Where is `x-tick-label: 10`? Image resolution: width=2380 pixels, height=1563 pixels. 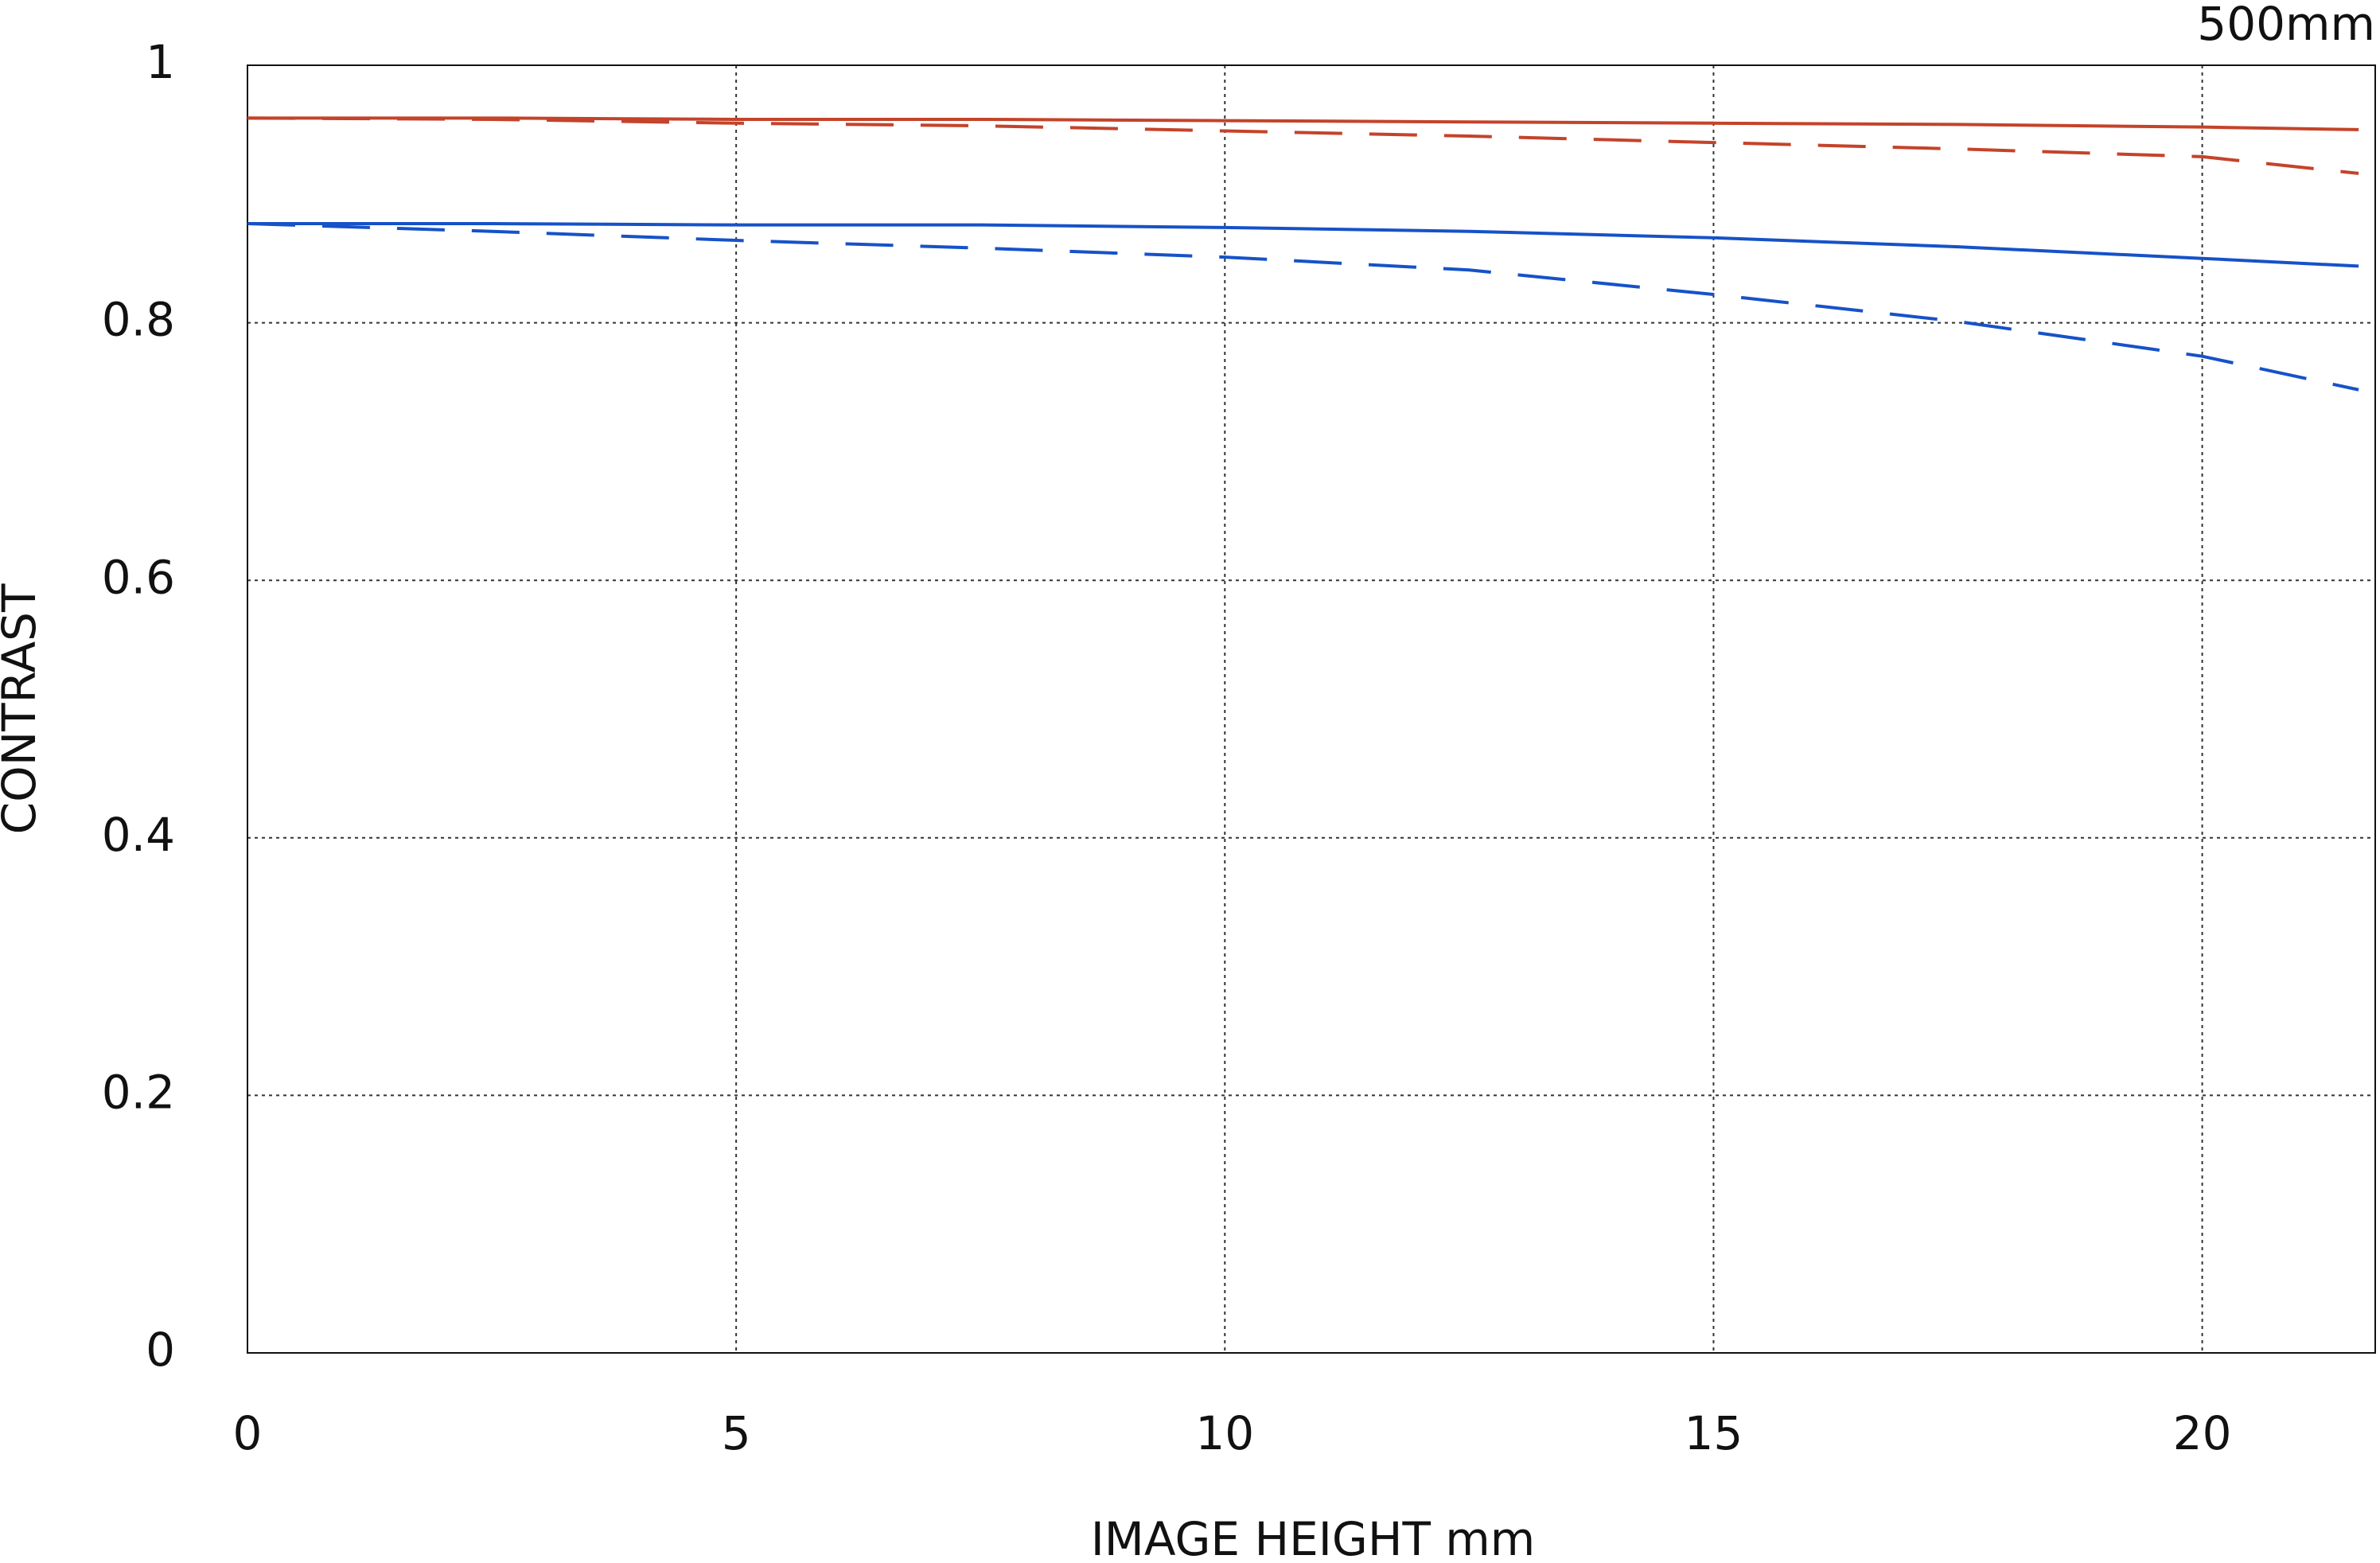 x-tick-label: 10 is located at coordinates (1224, 1433).